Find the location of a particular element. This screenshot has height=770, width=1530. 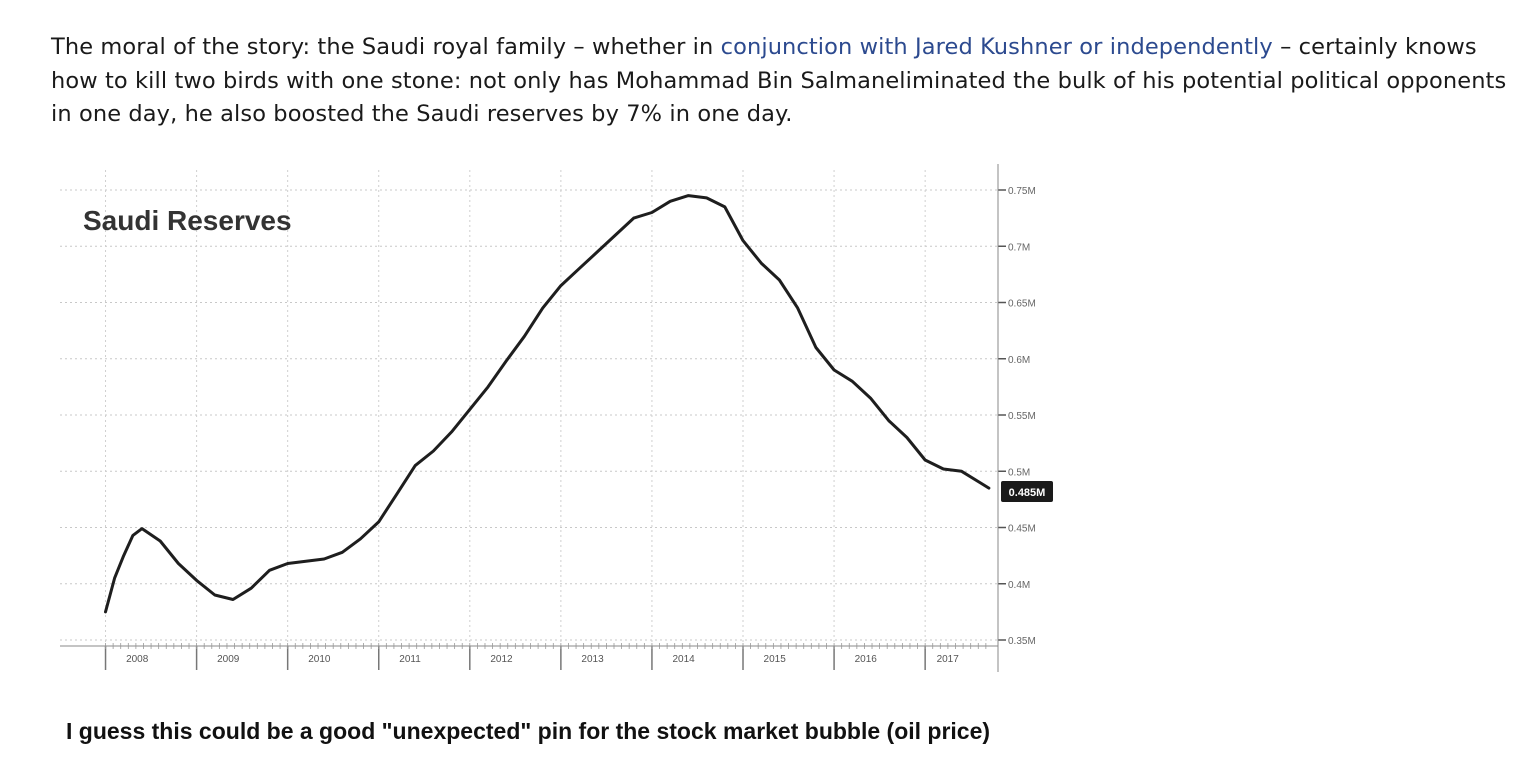

last-value-badge: 0.485M is located at coordinates (1027, 491).